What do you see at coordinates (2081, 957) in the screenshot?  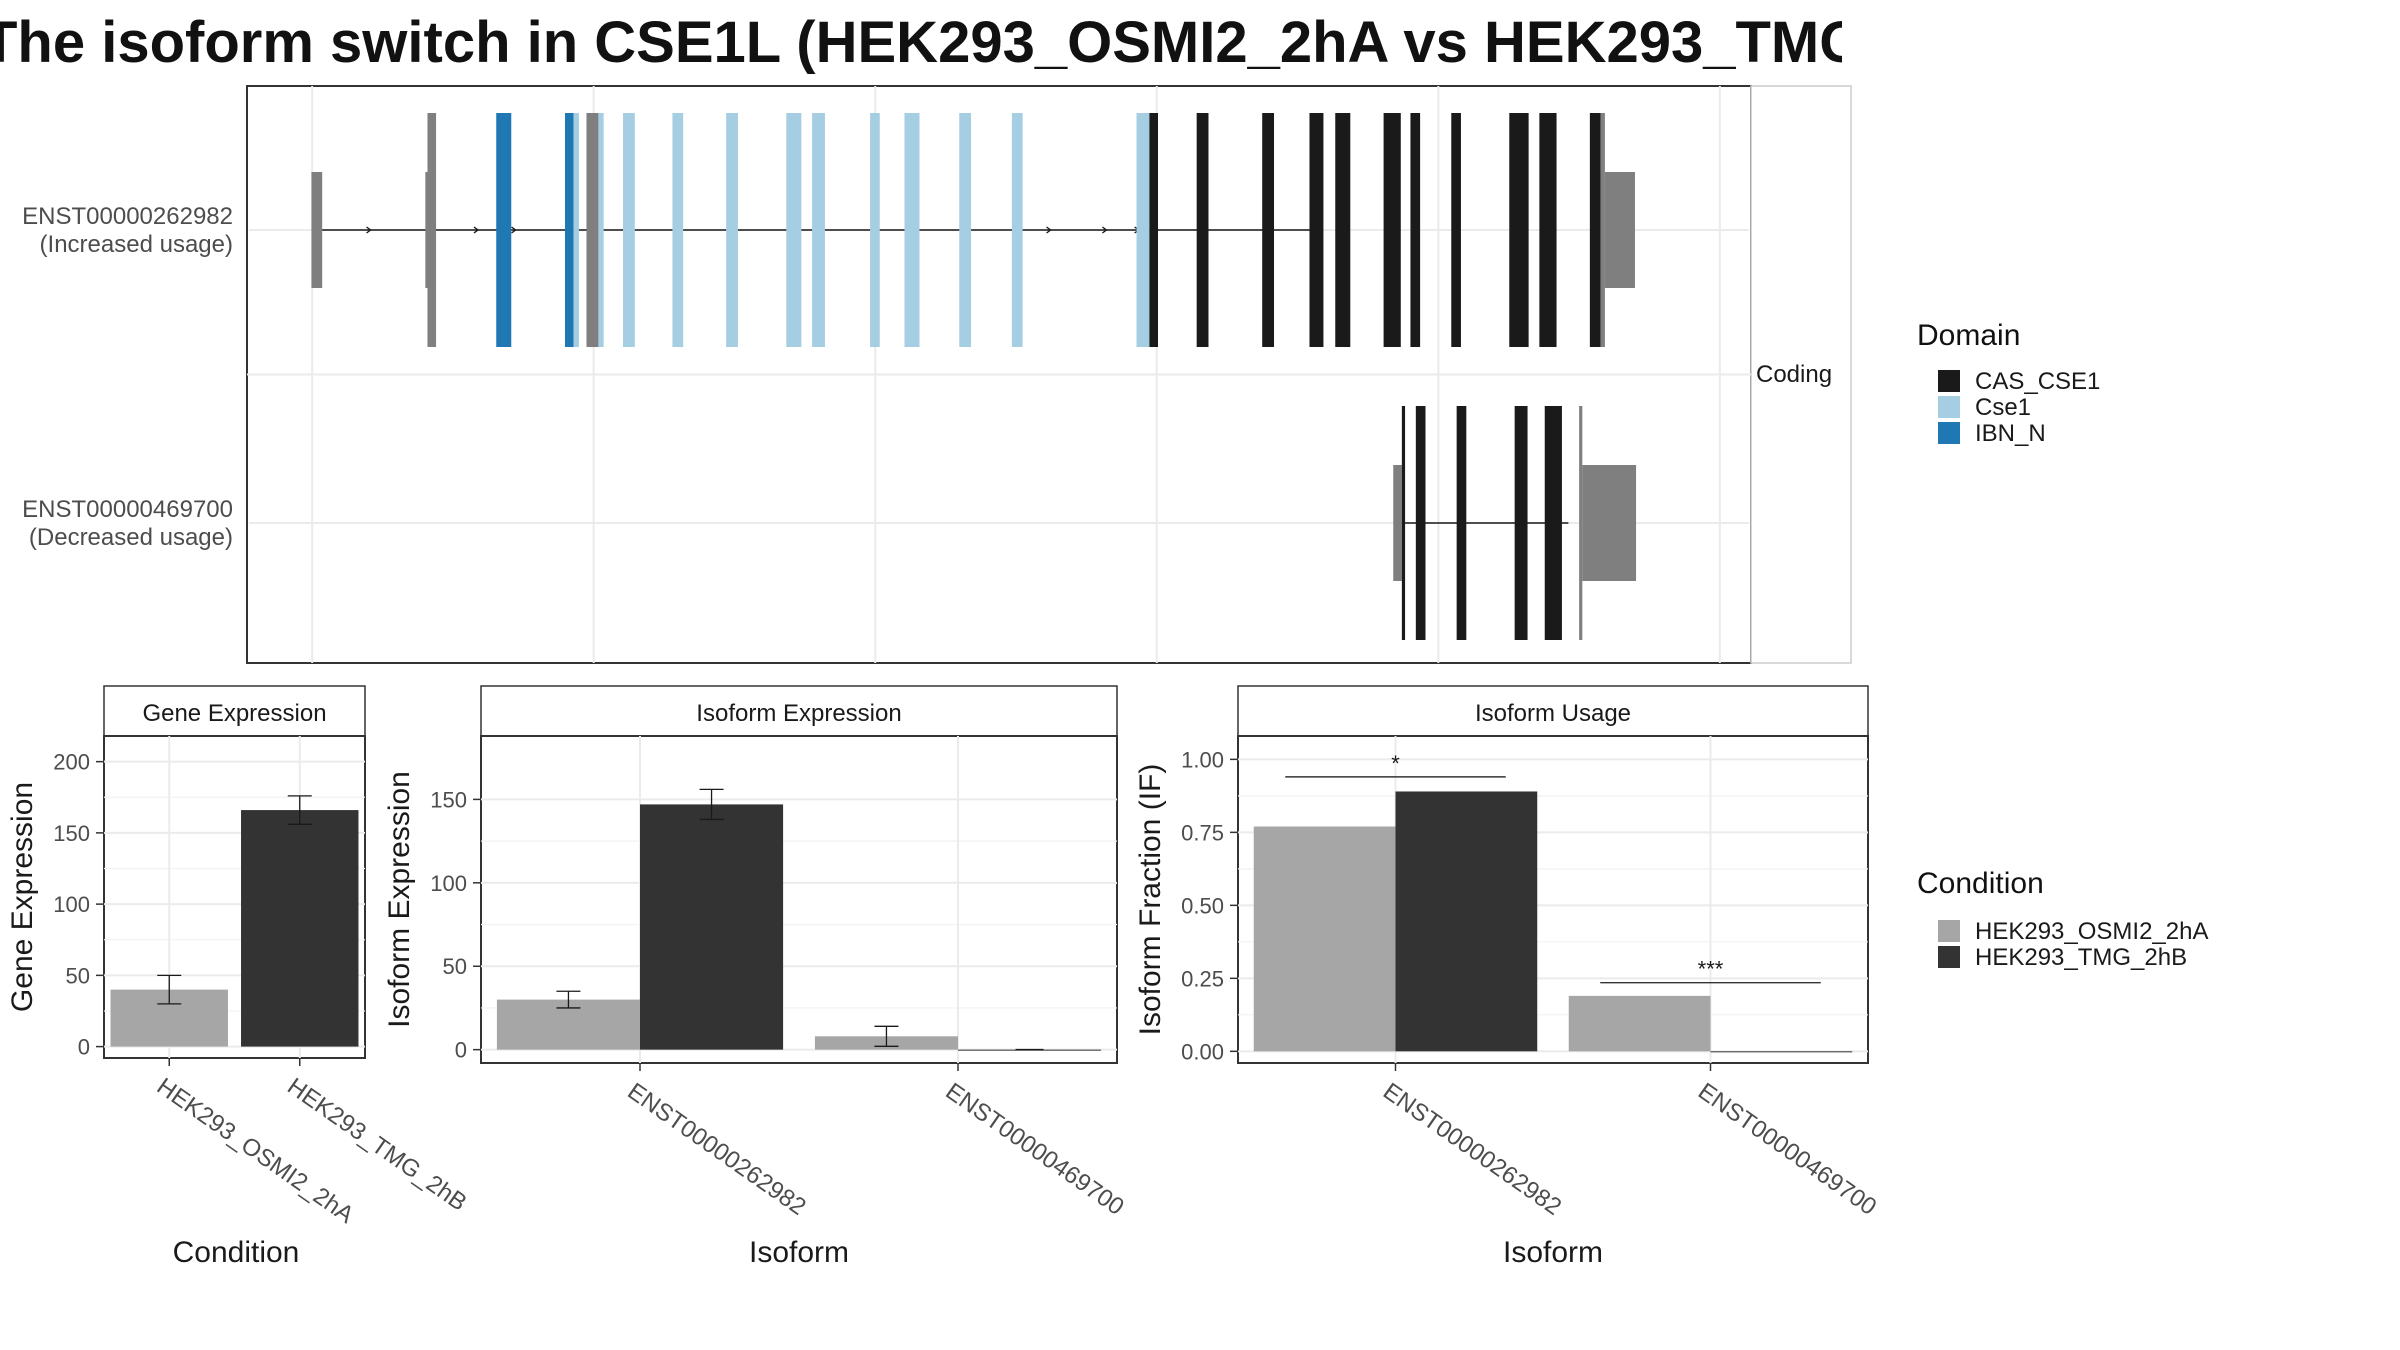 I see `condition-legend-label: HEK293_TMG_2hB` at bounding box center [2081, 957].